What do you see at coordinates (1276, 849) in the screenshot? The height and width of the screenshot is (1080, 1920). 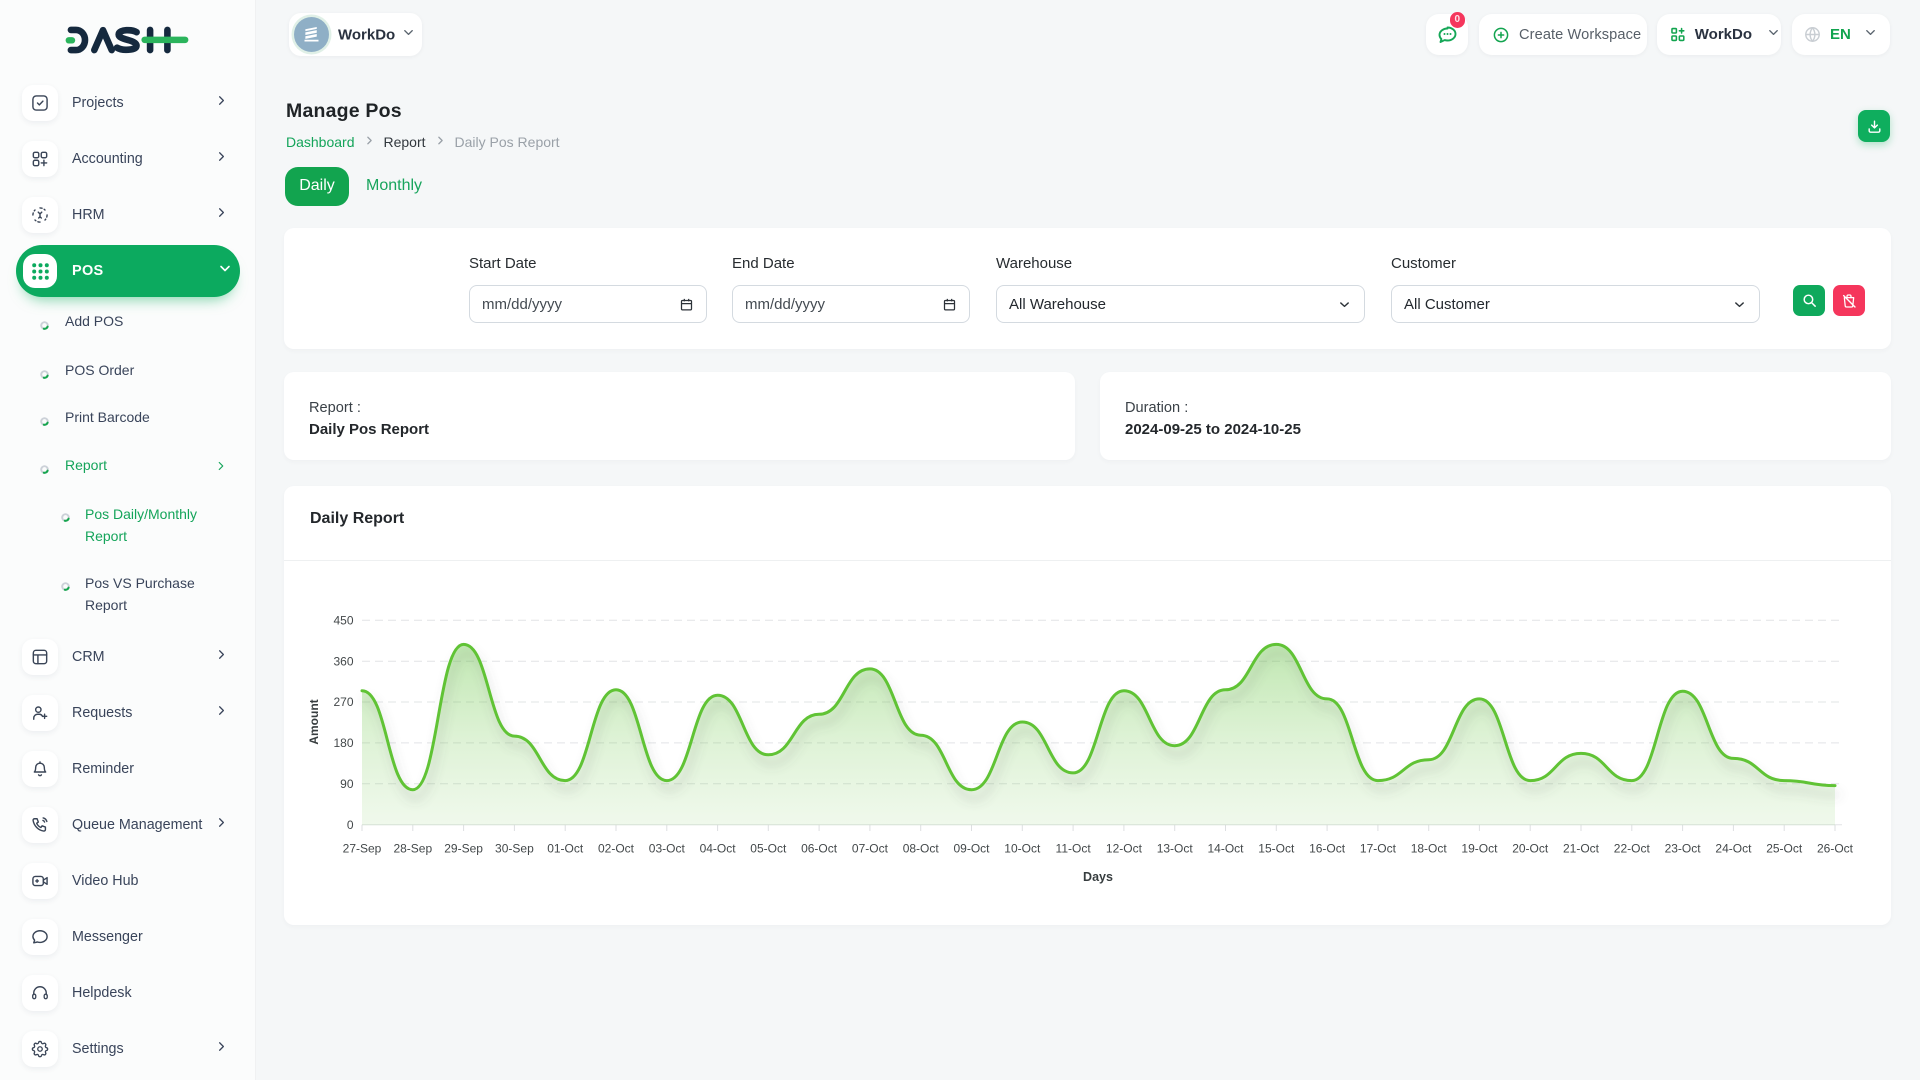 I see `svg-text: 15-Oct` at bounding box center [1276, 849].